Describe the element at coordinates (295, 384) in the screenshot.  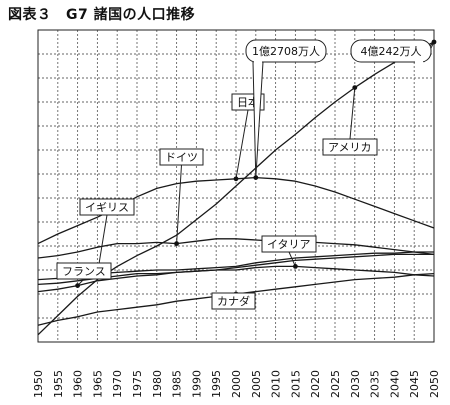
I see `x-tick-label: 2015` at that location.